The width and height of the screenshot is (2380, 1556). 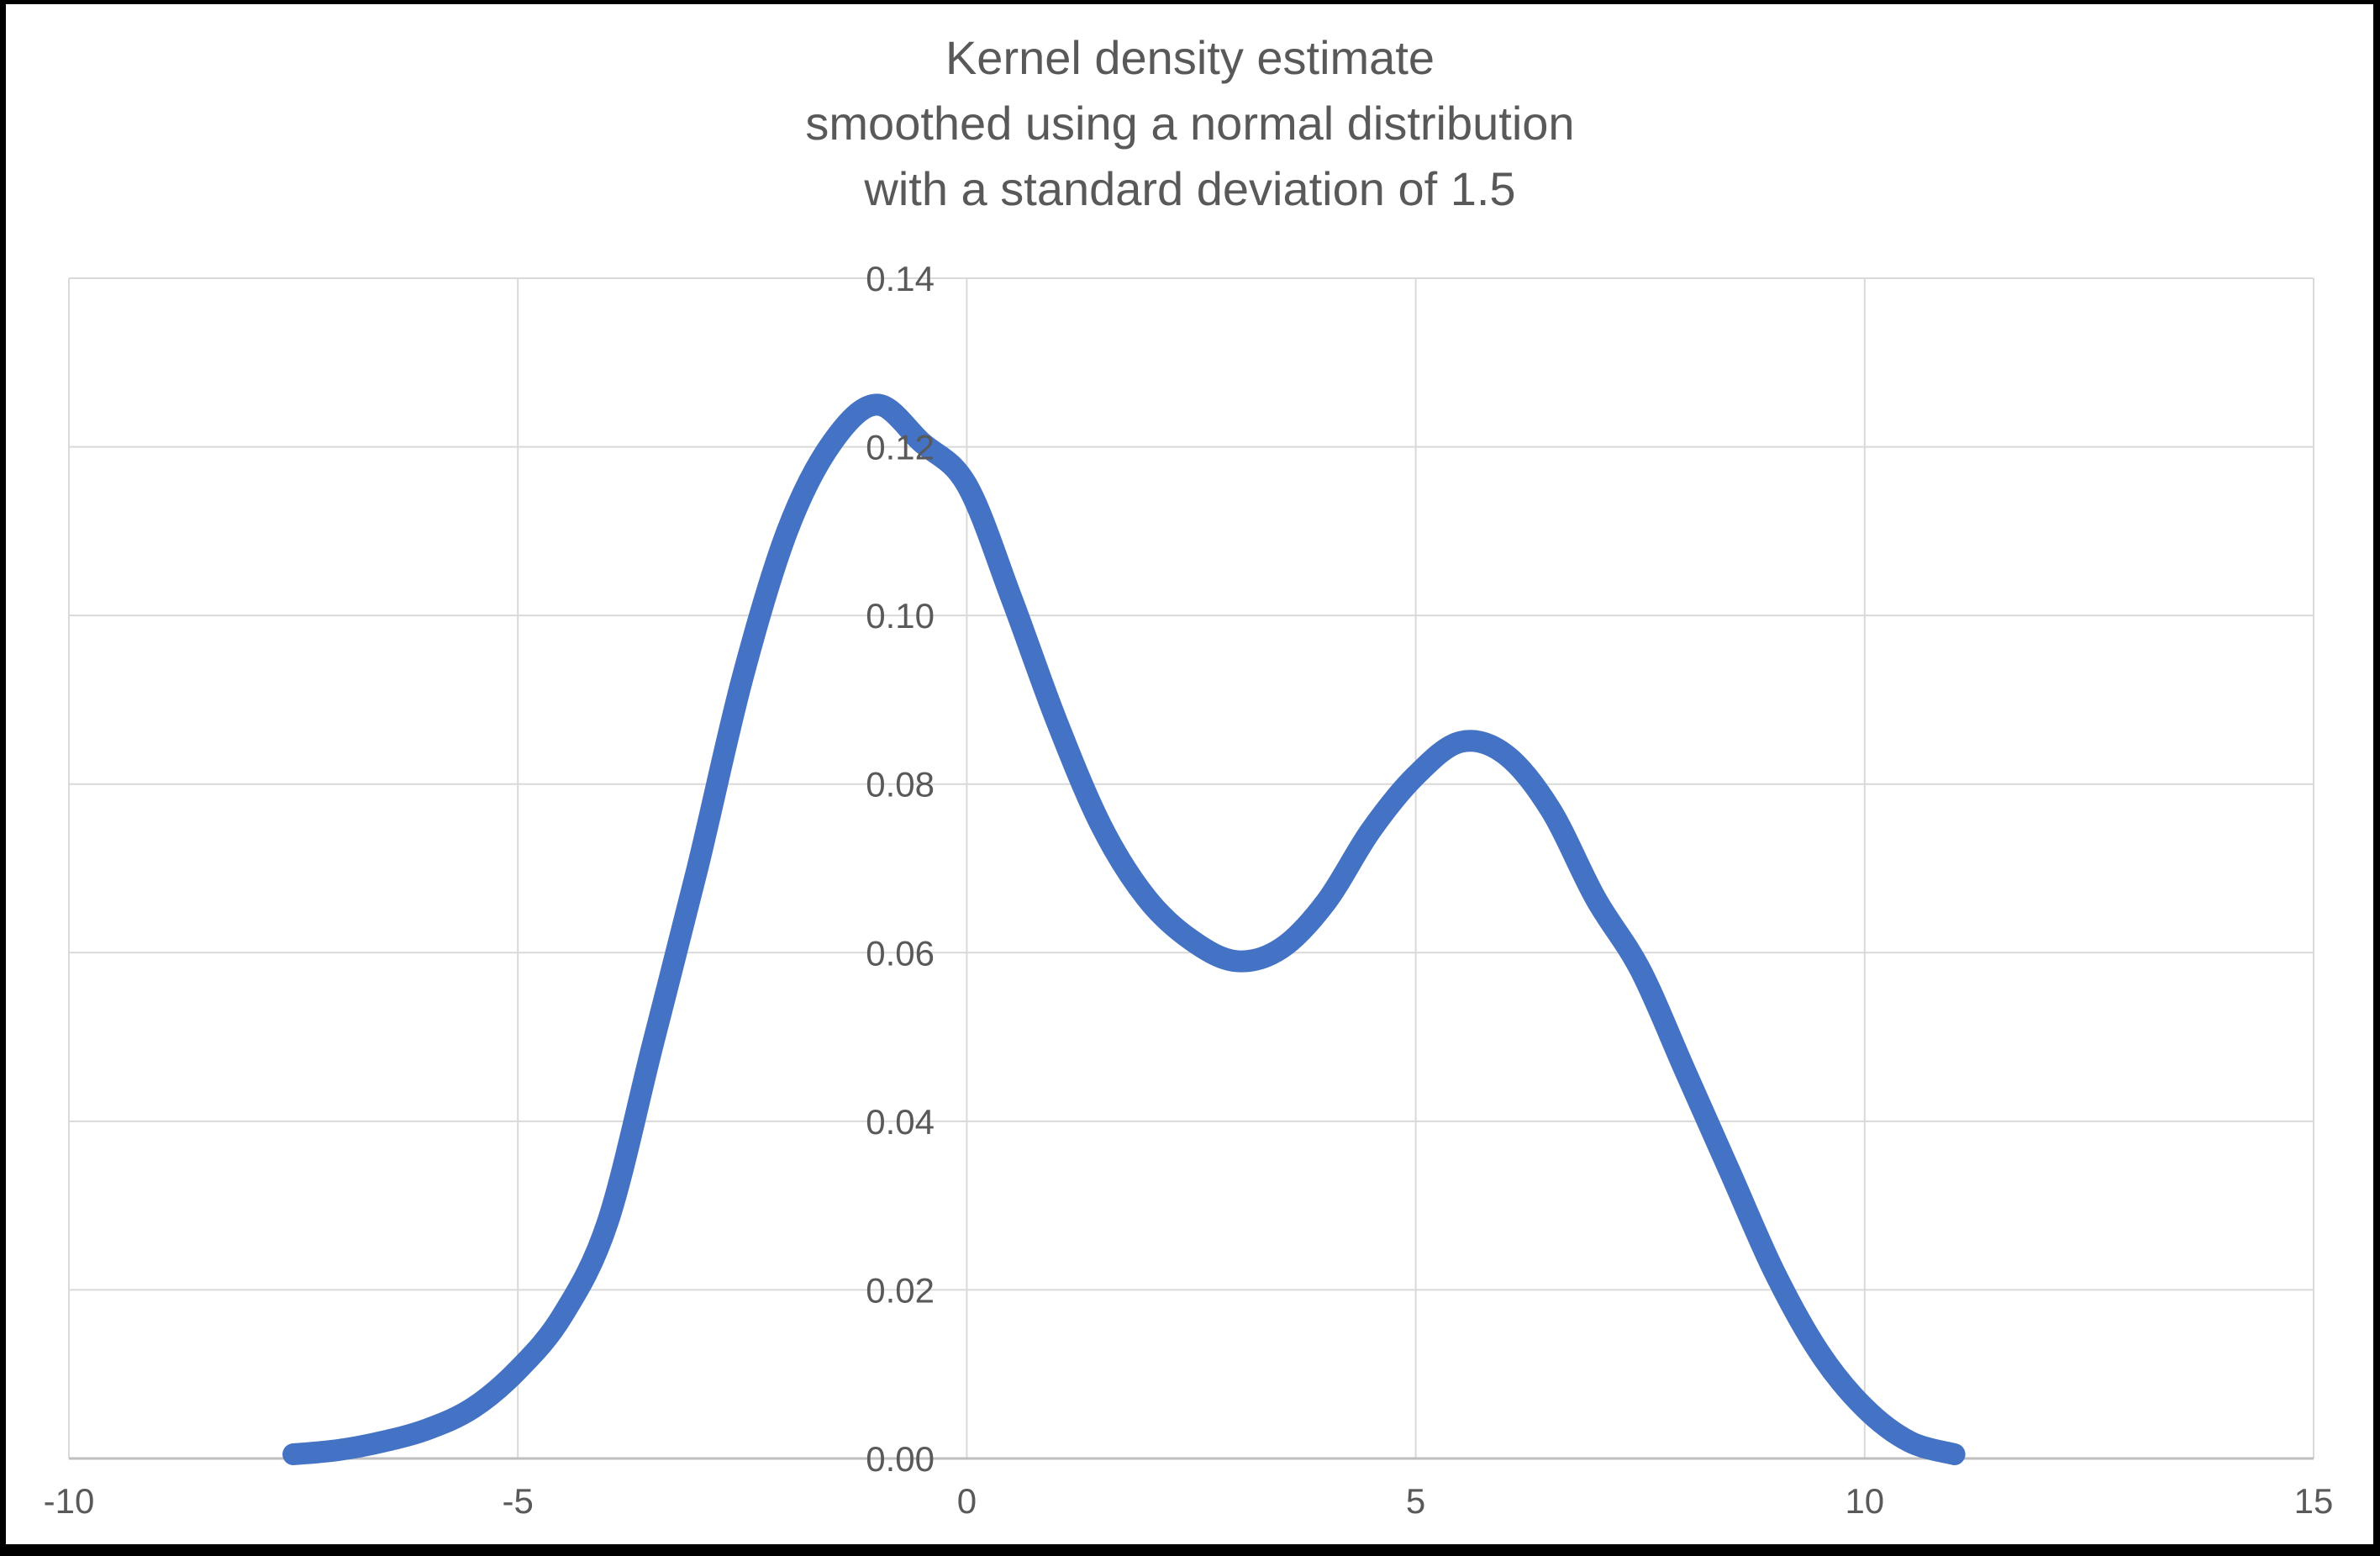 What do you see at coordinates (901, 785) in the screenshot?
I see `y-tick-label: 0.08` at bounding box center [901, 785].